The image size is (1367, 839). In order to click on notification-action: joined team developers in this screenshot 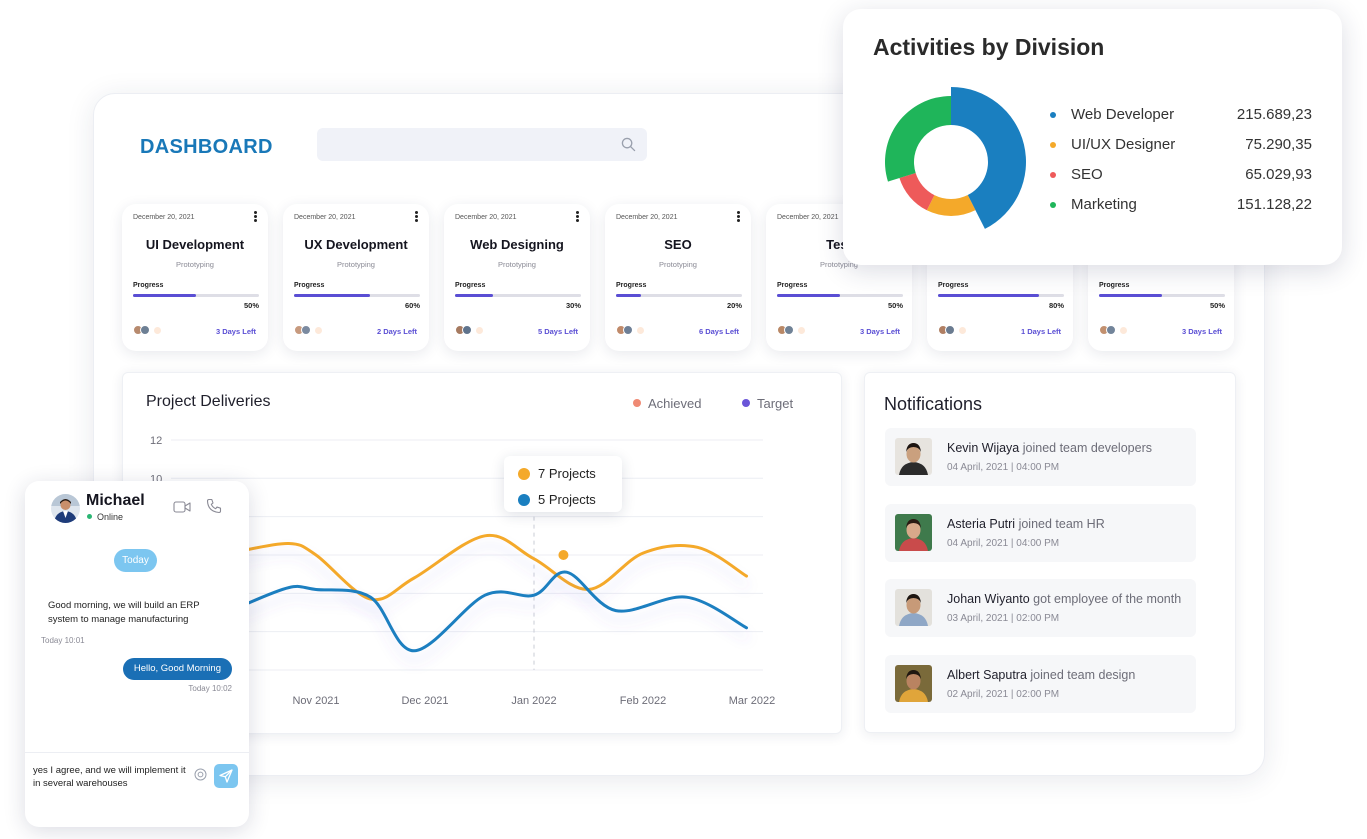, I will do `click(1087, 448)`.